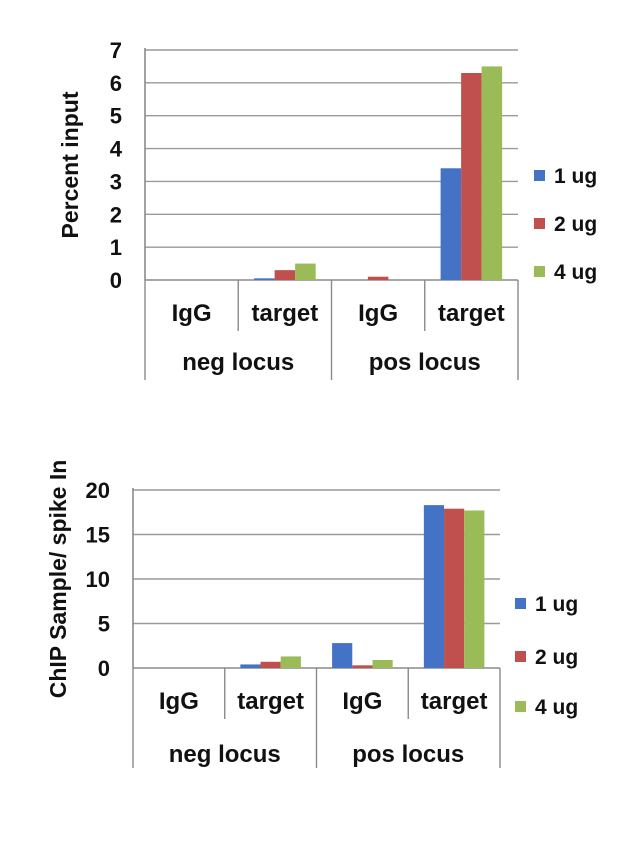 The image size is (640, 848). I want to click on y-tick-label: 2, so click(116, 214).